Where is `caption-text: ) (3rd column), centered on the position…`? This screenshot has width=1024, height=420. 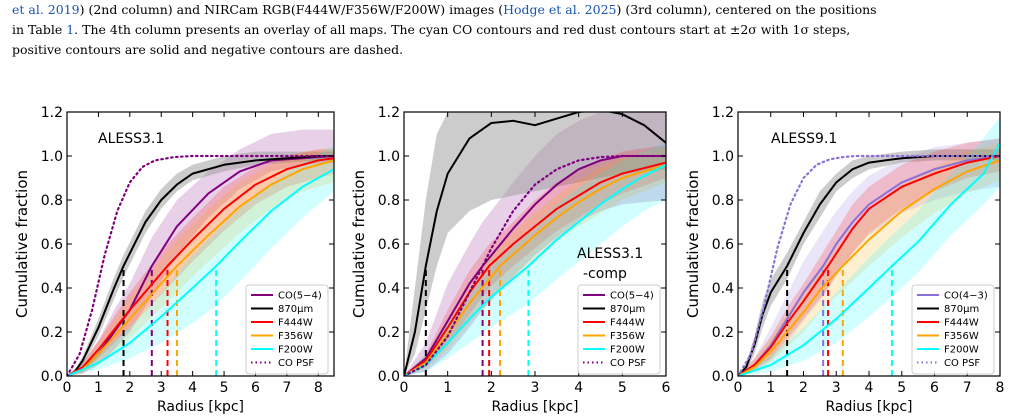 caption-text: ) (3rd column), centered on the position… is located at coordinates (746, 9).